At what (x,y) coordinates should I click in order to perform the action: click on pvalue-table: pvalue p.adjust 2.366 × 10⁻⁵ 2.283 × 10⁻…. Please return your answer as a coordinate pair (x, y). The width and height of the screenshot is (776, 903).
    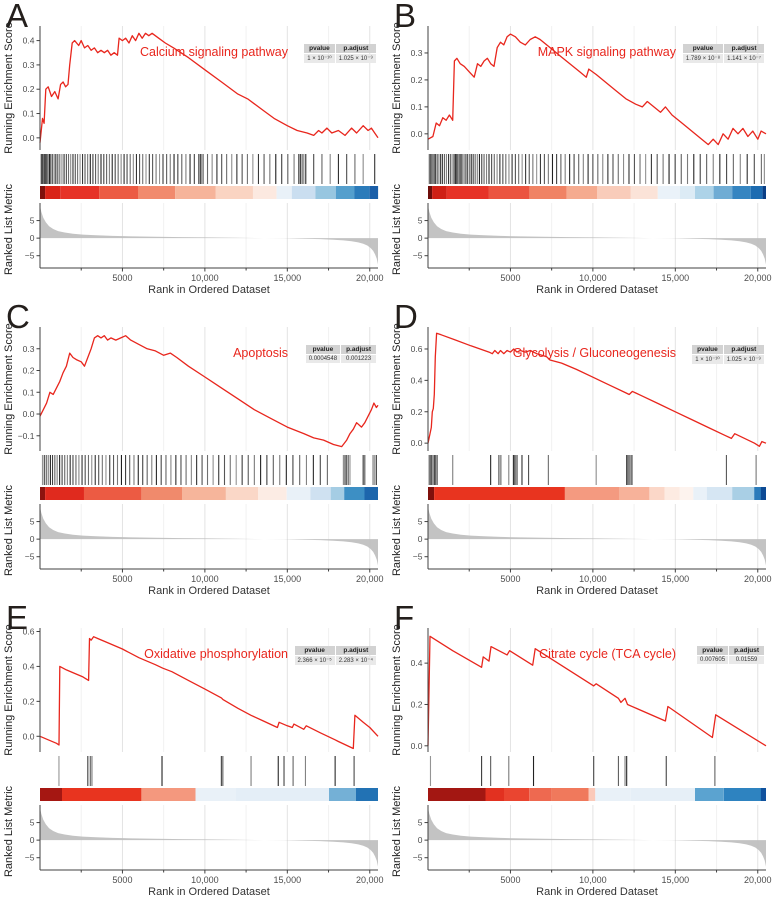
    Looking at the image, I should click on (335, 655).